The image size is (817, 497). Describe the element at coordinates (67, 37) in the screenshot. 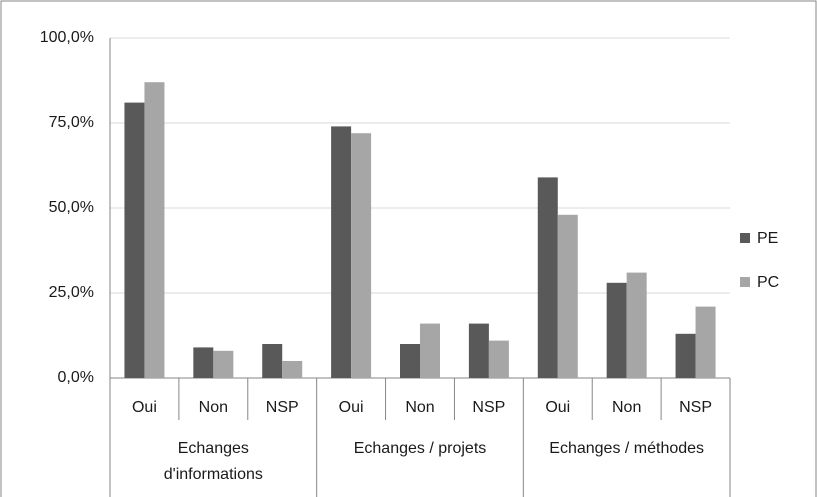

I see `y-tick-label: 100,0%` at that location.